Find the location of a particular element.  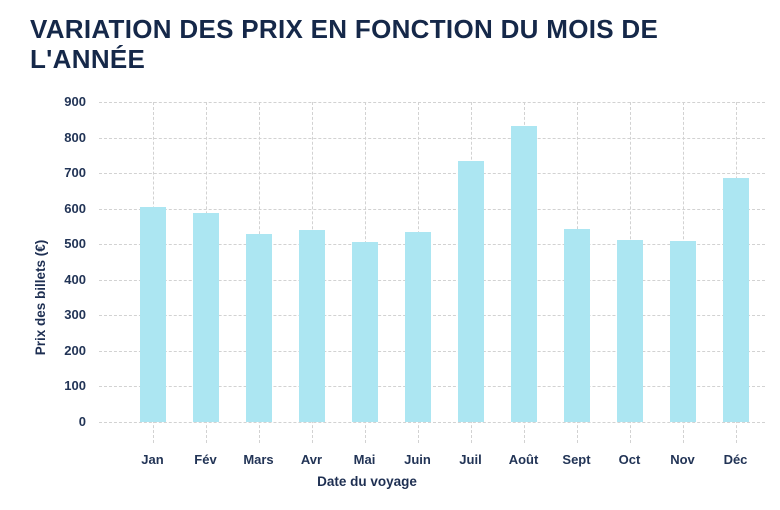

x-tick-label: Juil is located at coordinates (470, 459).